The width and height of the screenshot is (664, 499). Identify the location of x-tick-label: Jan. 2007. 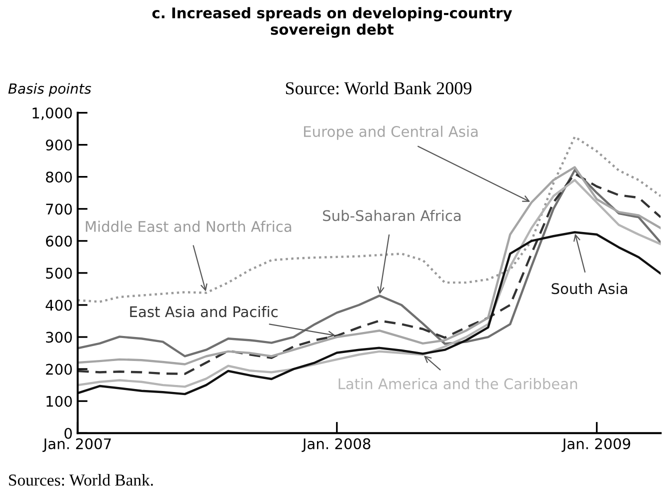
(76, 445).